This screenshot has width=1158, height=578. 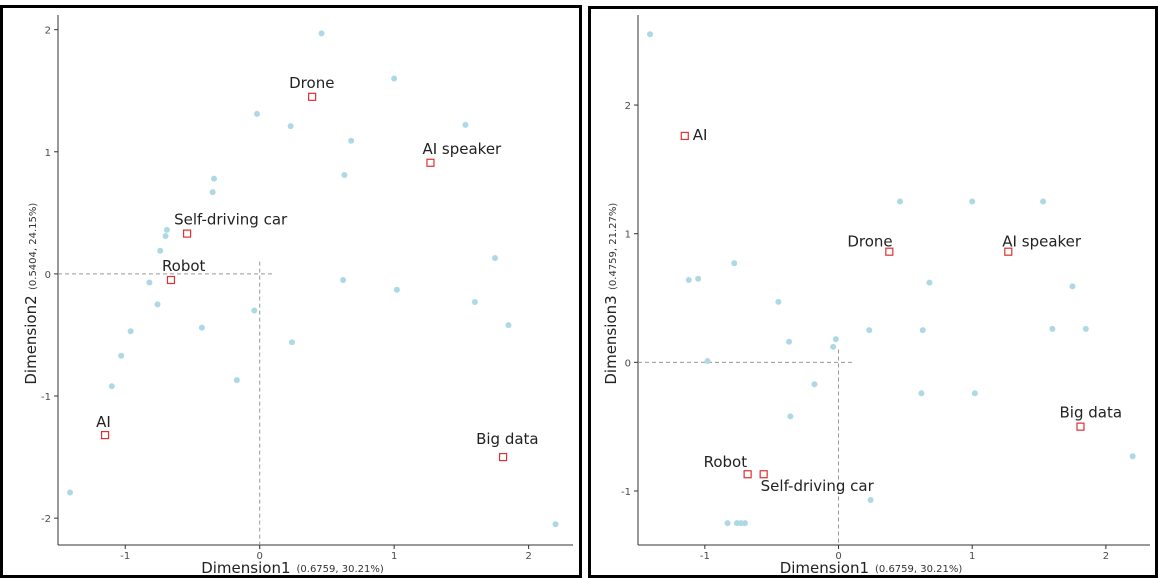 What do you see at coordinates (613, 246) in the screenshot?
I see `y-axis-subtitle: (0.4759, 21.27%)` at bounding box center [613, 246].